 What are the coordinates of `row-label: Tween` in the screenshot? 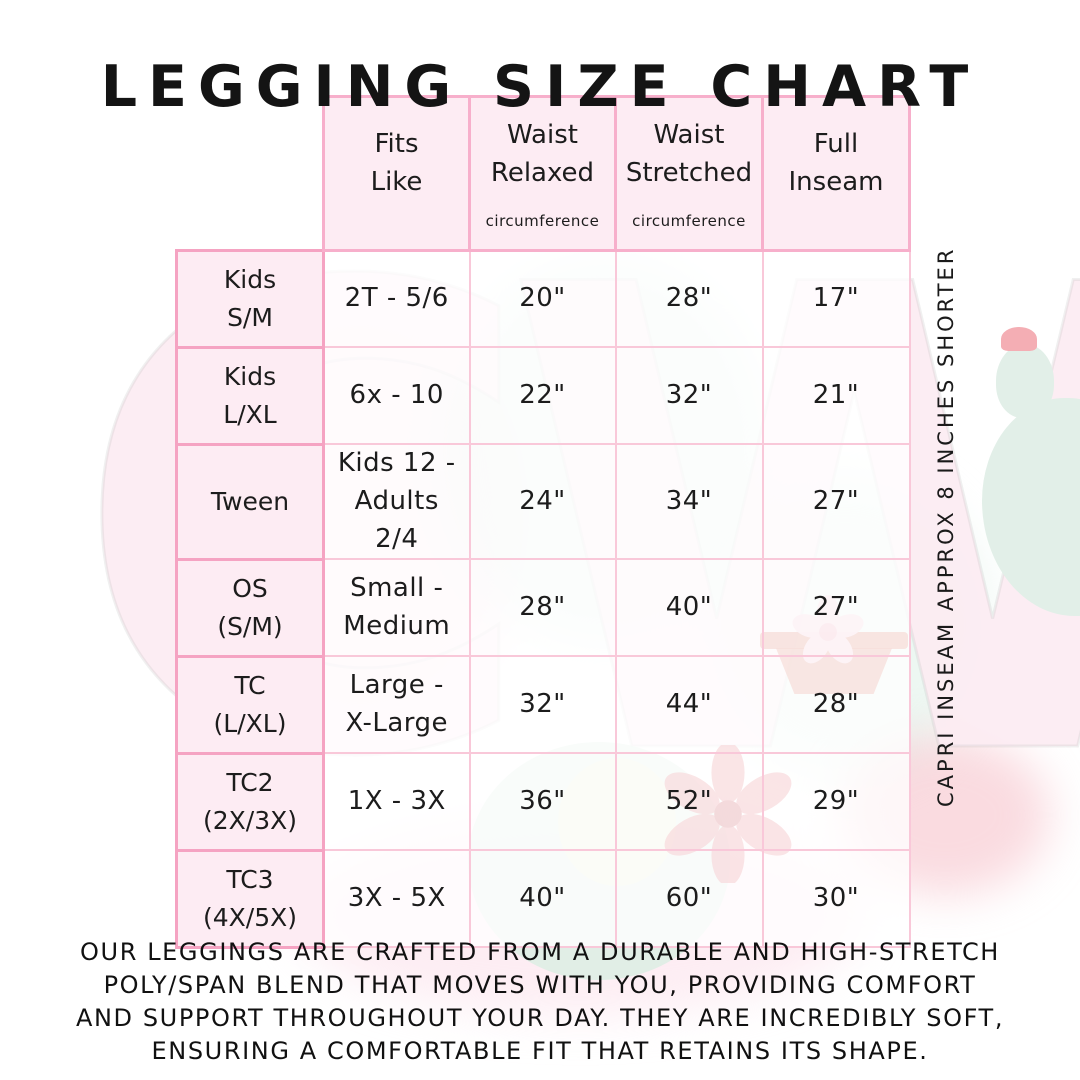 It's located at (250, 501).